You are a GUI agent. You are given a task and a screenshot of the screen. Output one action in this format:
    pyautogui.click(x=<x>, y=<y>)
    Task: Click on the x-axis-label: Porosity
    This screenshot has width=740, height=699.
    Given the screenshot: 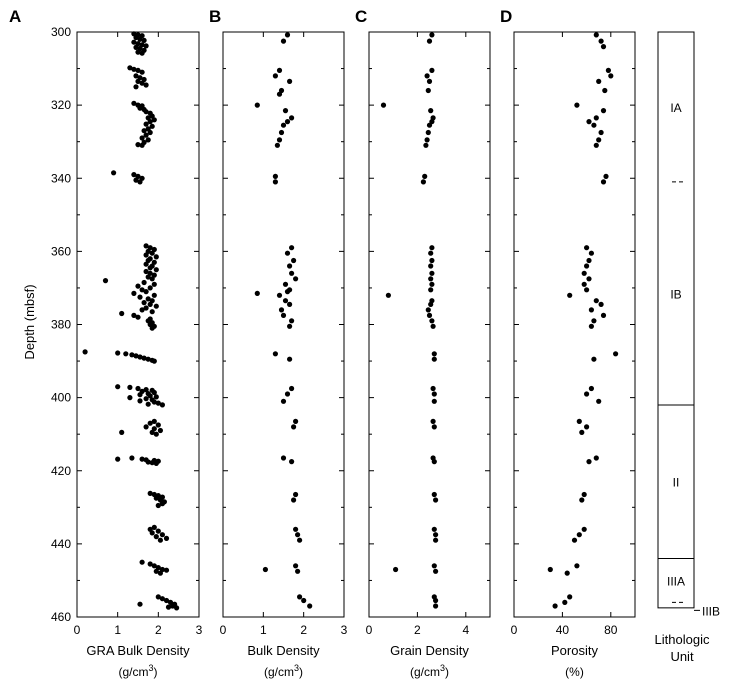 What is the action you would take?
    pyautogui.click(x=574, y=650)
    